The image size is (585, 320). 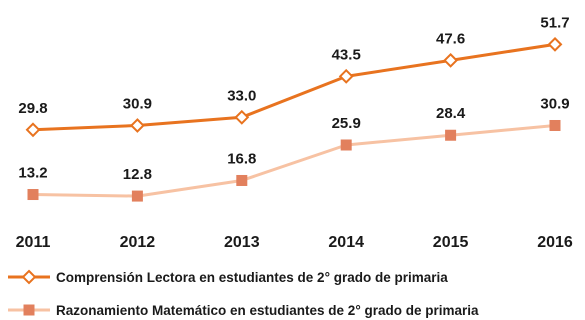 What do you see at coordinates (137, 103) in the screenshot?
I see `series-1-label-2012: 30.9` at bounding box center [137, 103].